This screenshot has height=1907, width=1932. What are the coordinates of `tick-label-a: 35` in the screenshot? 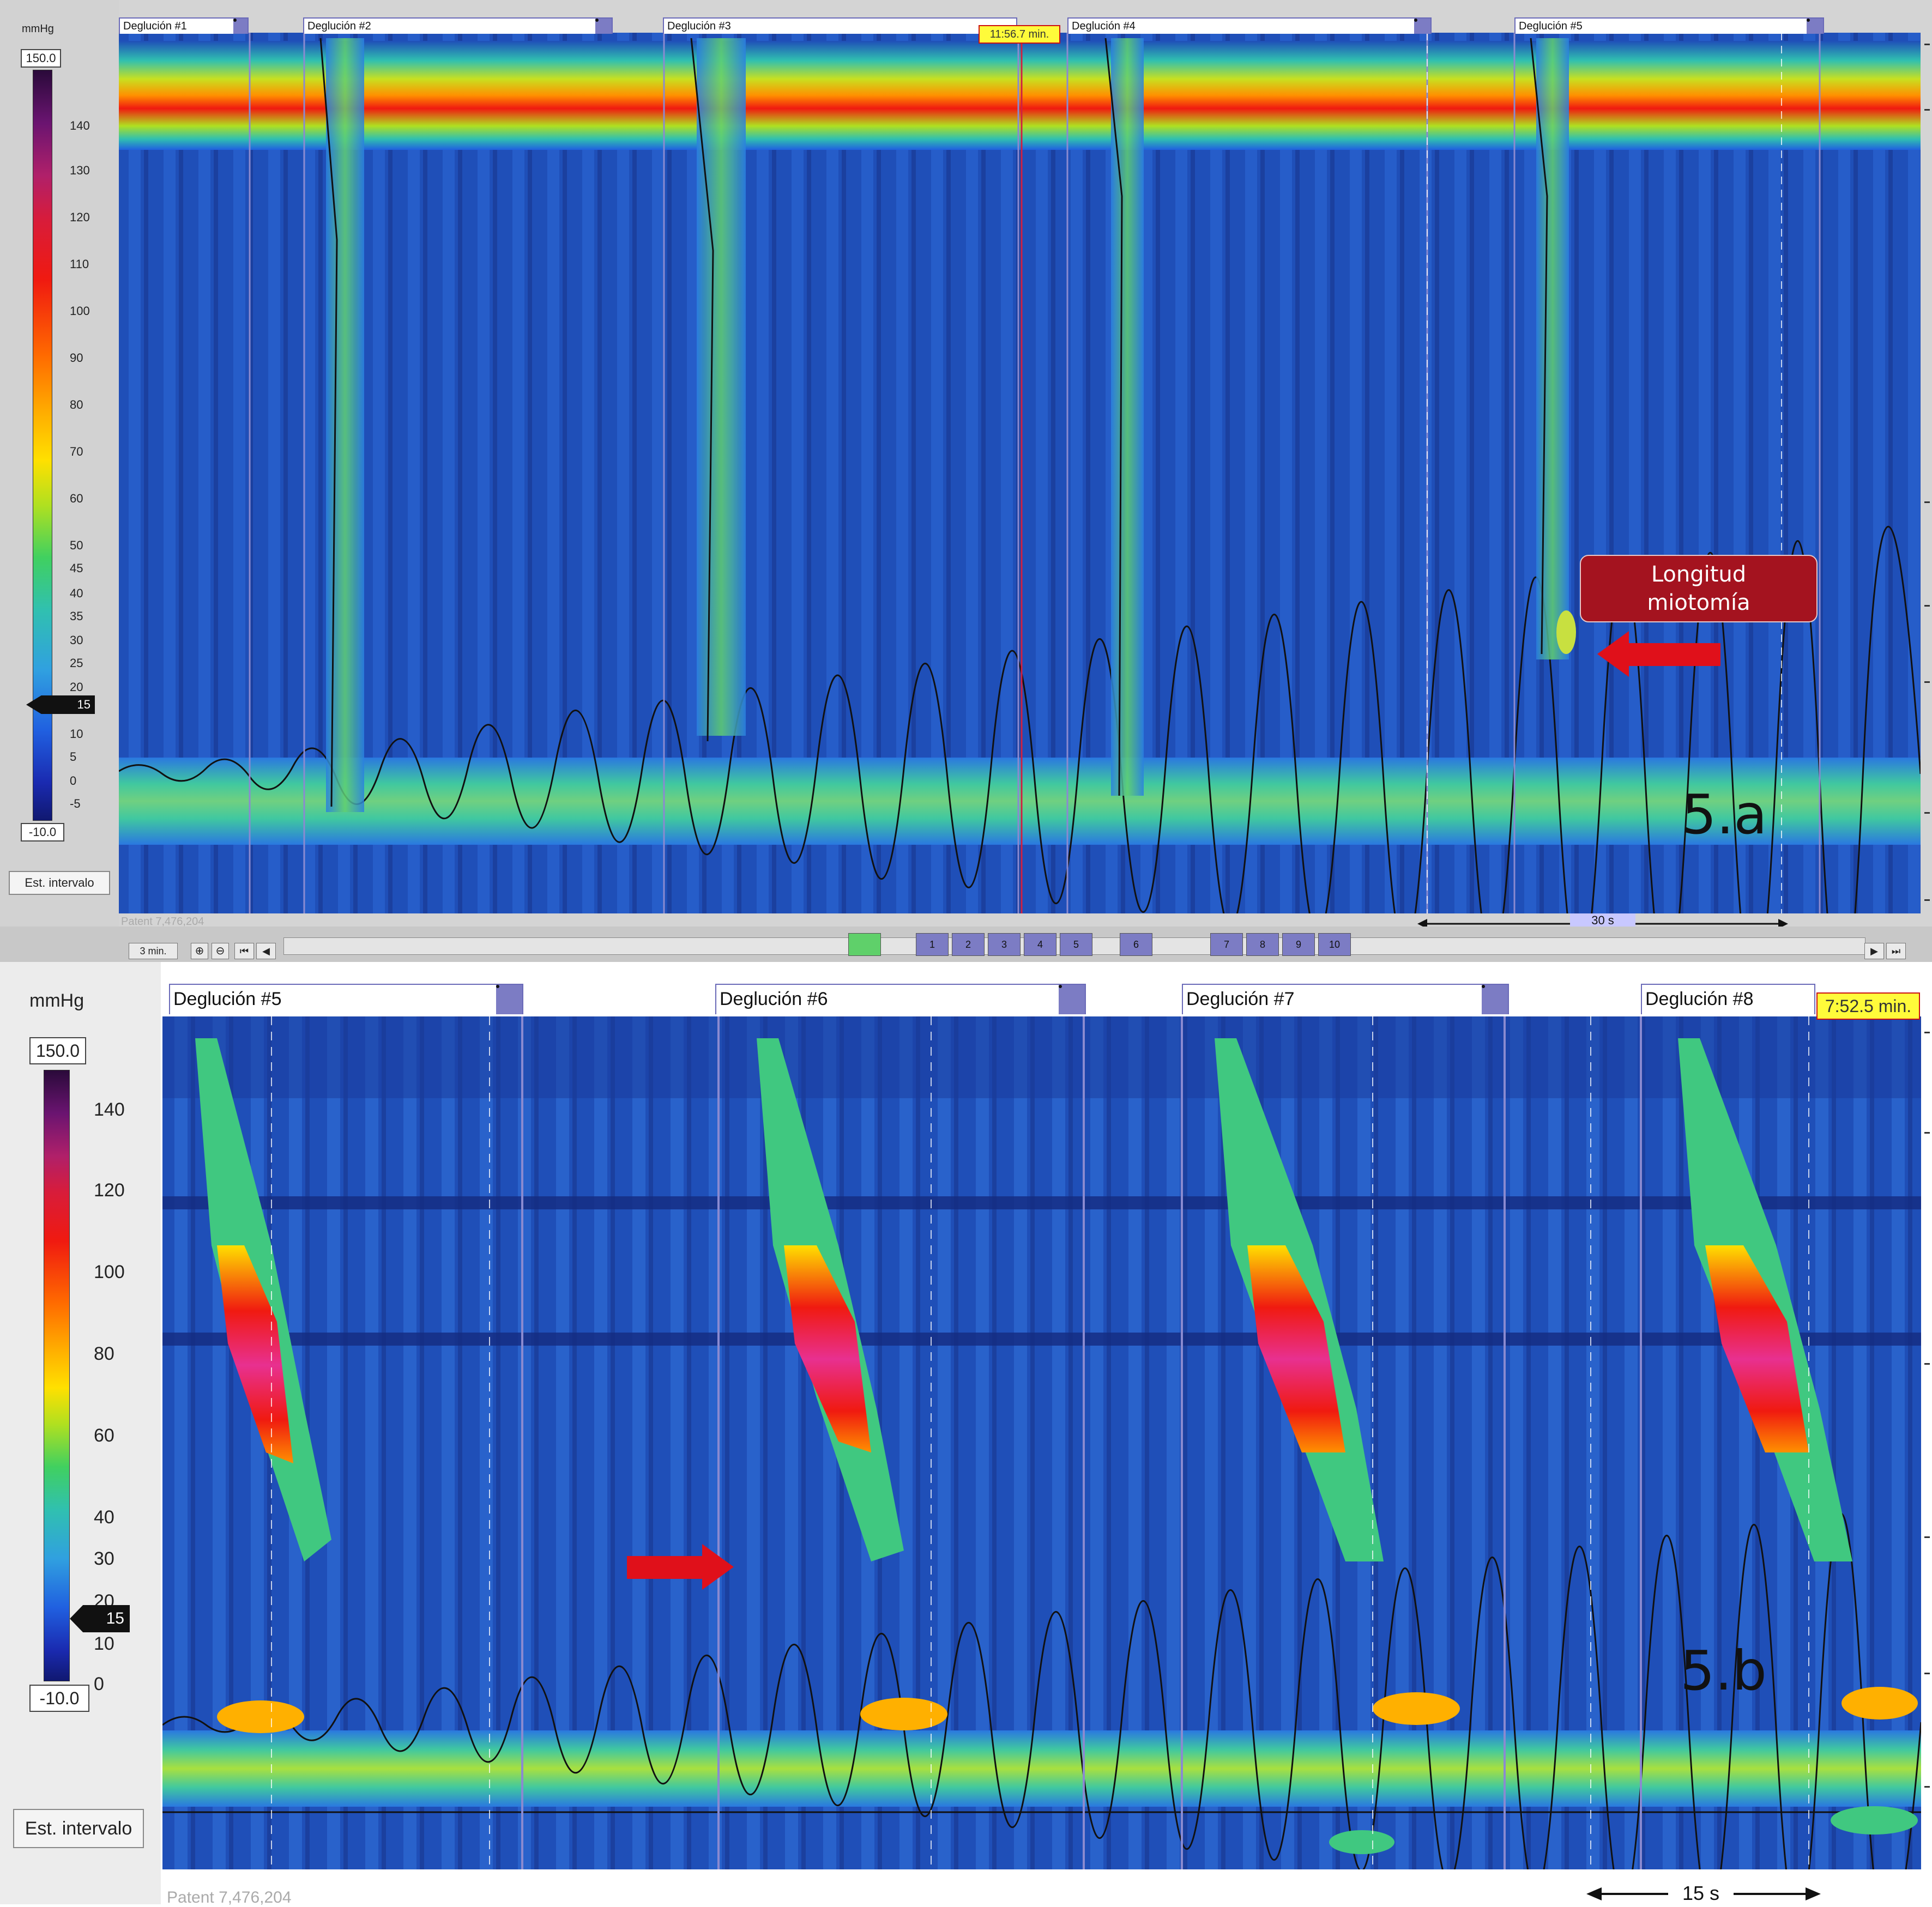 It's located at (77, 616).